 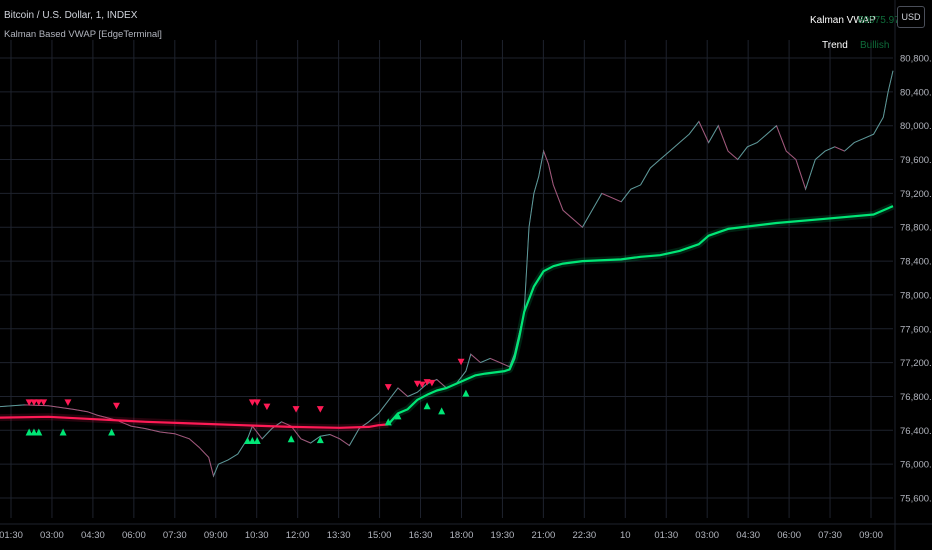 What do you see at coordinates (916, 160) in the screenshot?
I see `y-tick-label: 79,600.00` at bounding box center [916, 160].